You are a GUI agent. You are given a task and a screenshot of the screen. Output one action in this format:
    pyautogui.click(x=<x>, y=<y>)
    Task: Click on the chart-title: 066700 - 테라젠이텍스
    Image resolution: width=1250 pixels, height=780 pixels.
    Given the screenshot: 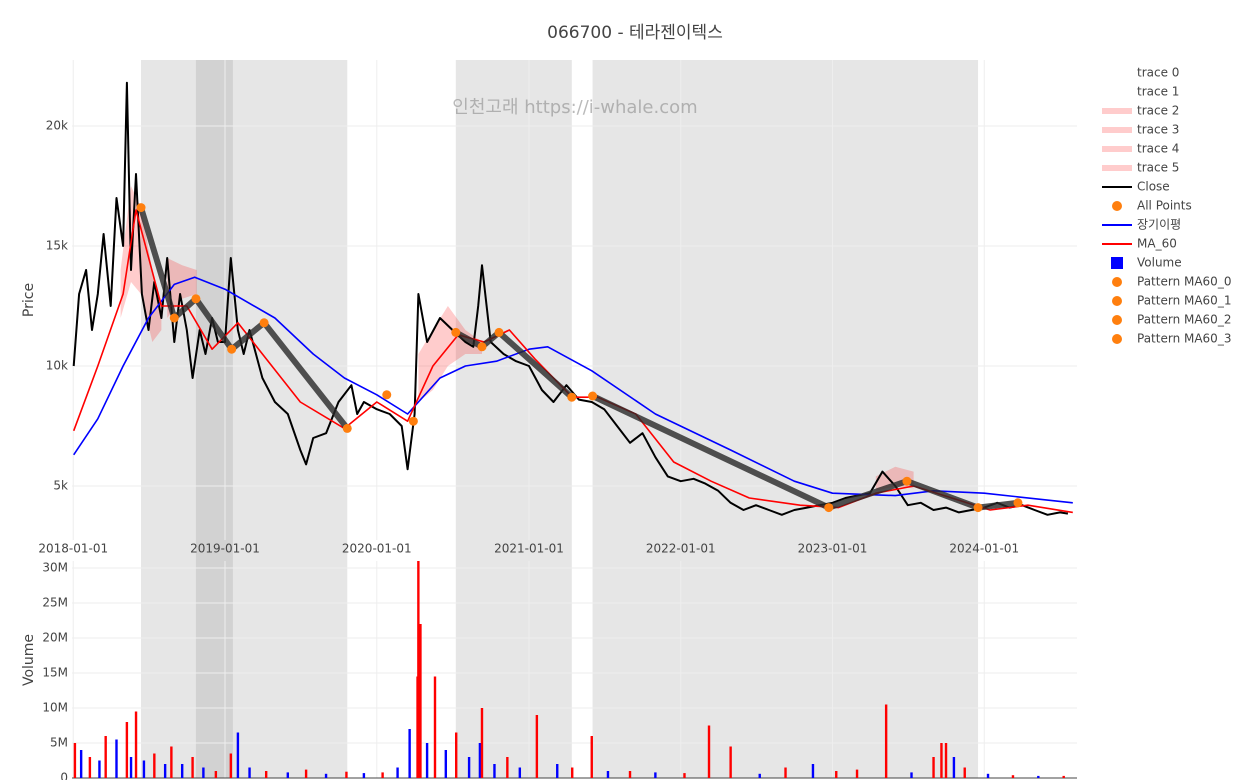 What is the action you would take?
    pyautogui.click(x=635, y=33)
    